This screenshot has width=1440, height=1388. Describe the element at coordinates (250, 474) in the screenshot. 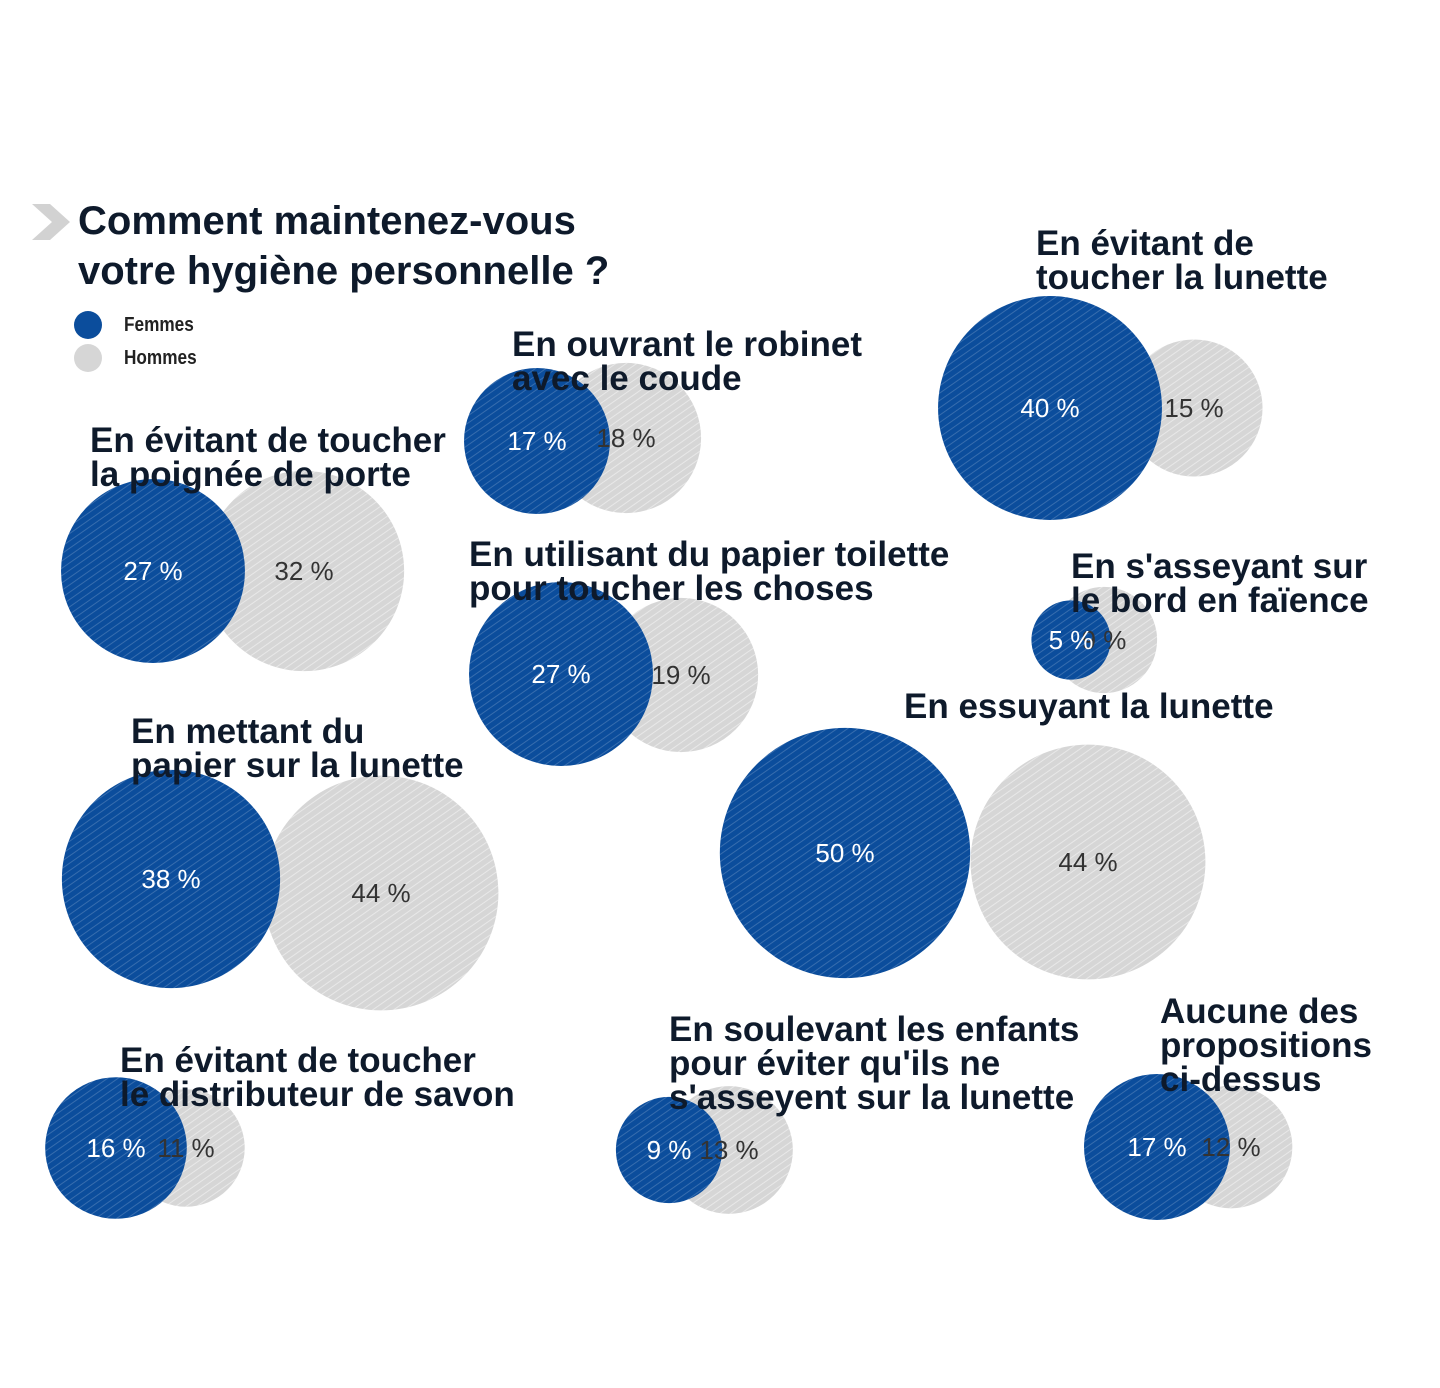

I see `question-label-line: la poignée de porte` at that location.